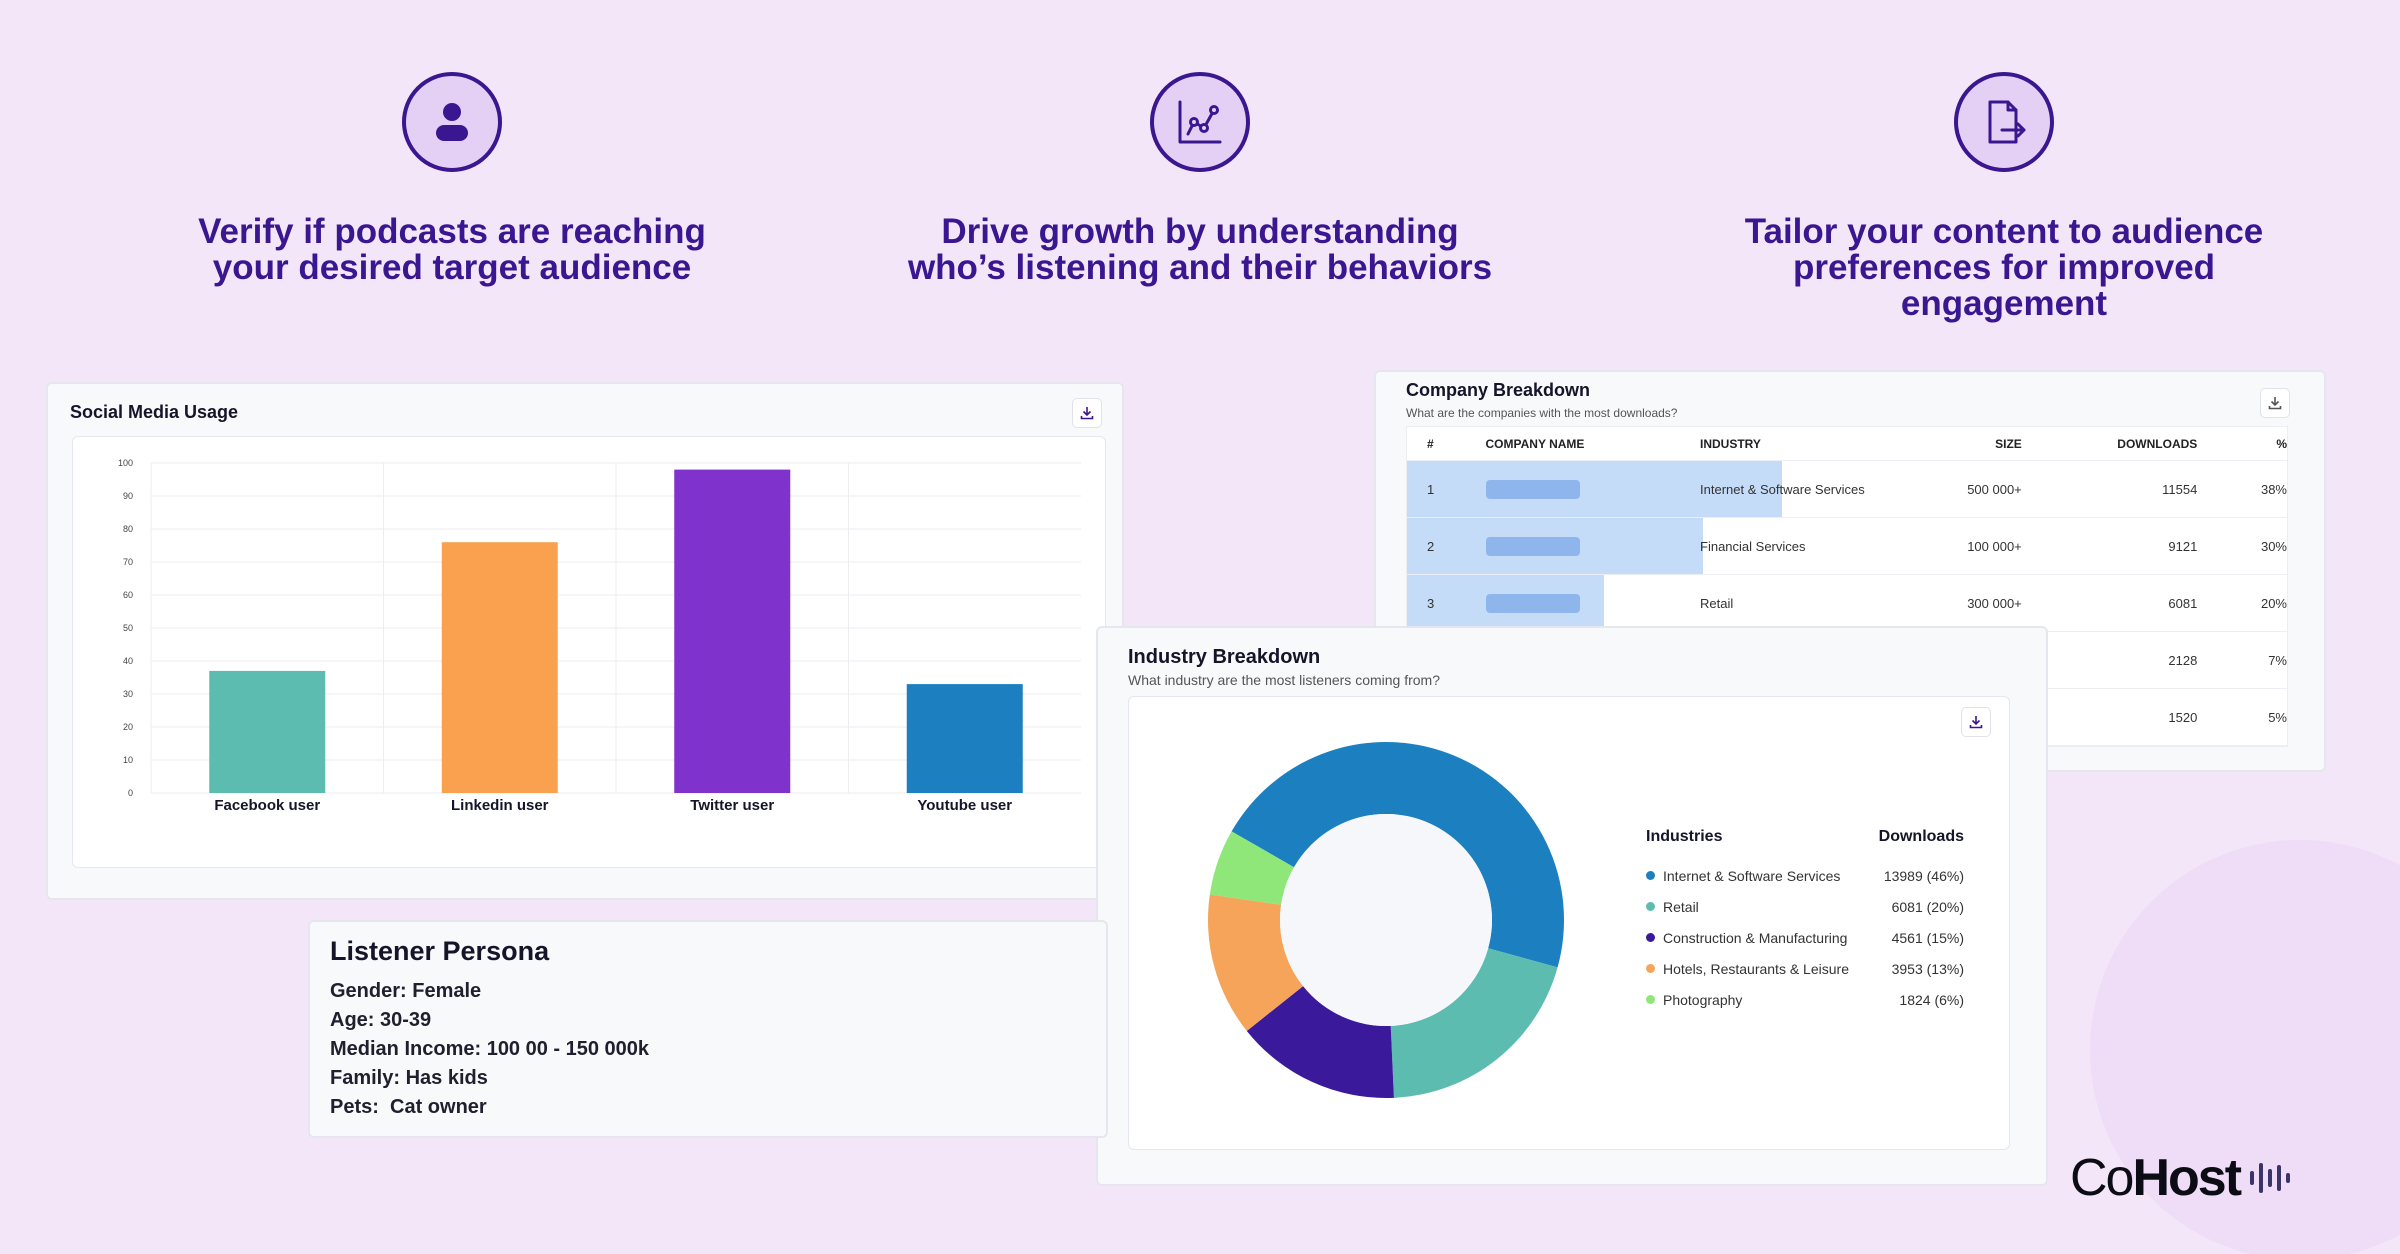 The height and width of the screenshot is (1254, 2400). What do you see at coordinates (2270, 1178) in the screenshot?
I see `soundwave-icon` at bounding box center [2270, 1178].